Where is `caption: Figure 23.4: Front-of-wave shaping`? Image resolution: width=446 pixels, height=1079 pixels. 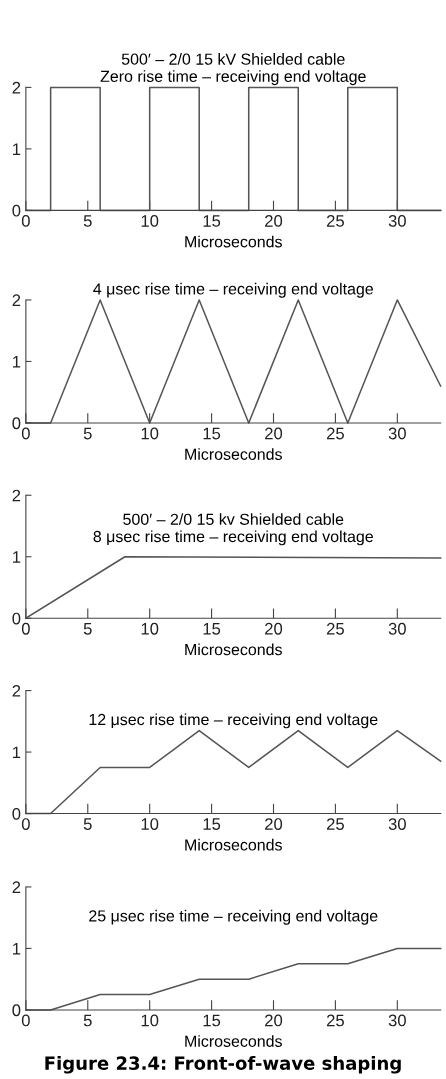
caption: Figure 23.4: Front-of-wave shaping is located at coordinates (223, 1064).